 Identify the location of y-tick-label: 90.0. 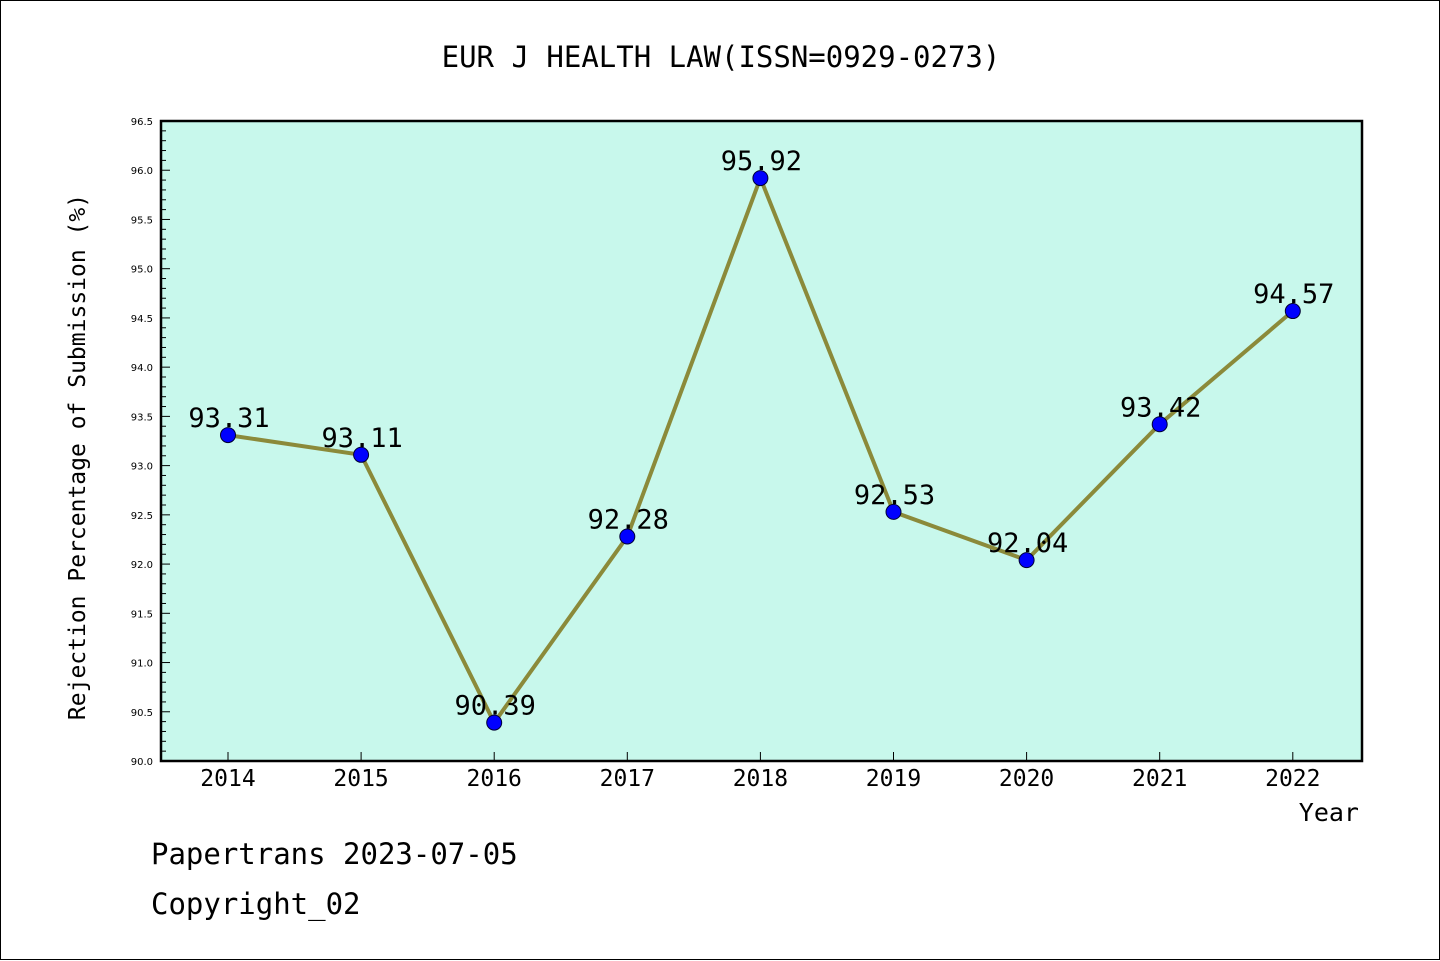
(142, 762).